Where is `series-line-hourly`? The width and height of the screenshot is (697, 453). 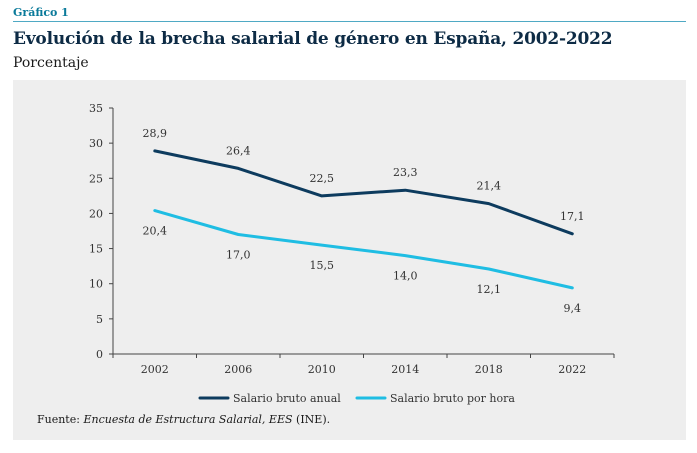 series-line-hourly is located at coordinates (363, 249).